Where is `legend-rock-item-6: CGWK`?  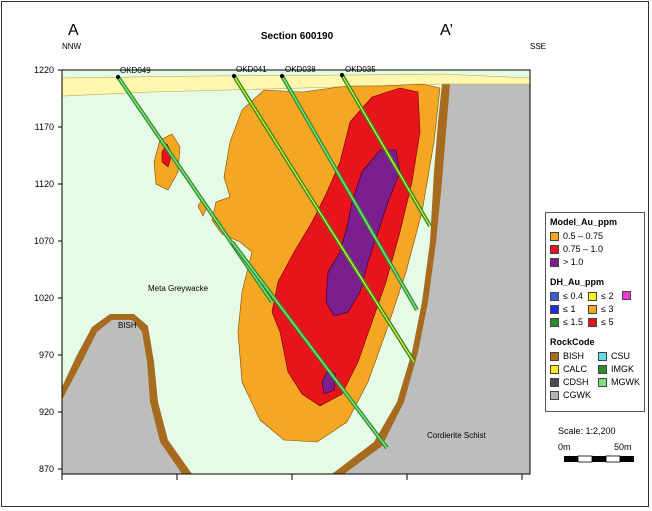
legend-rock-item-6: CGWK is located at coordinates (570, 395).